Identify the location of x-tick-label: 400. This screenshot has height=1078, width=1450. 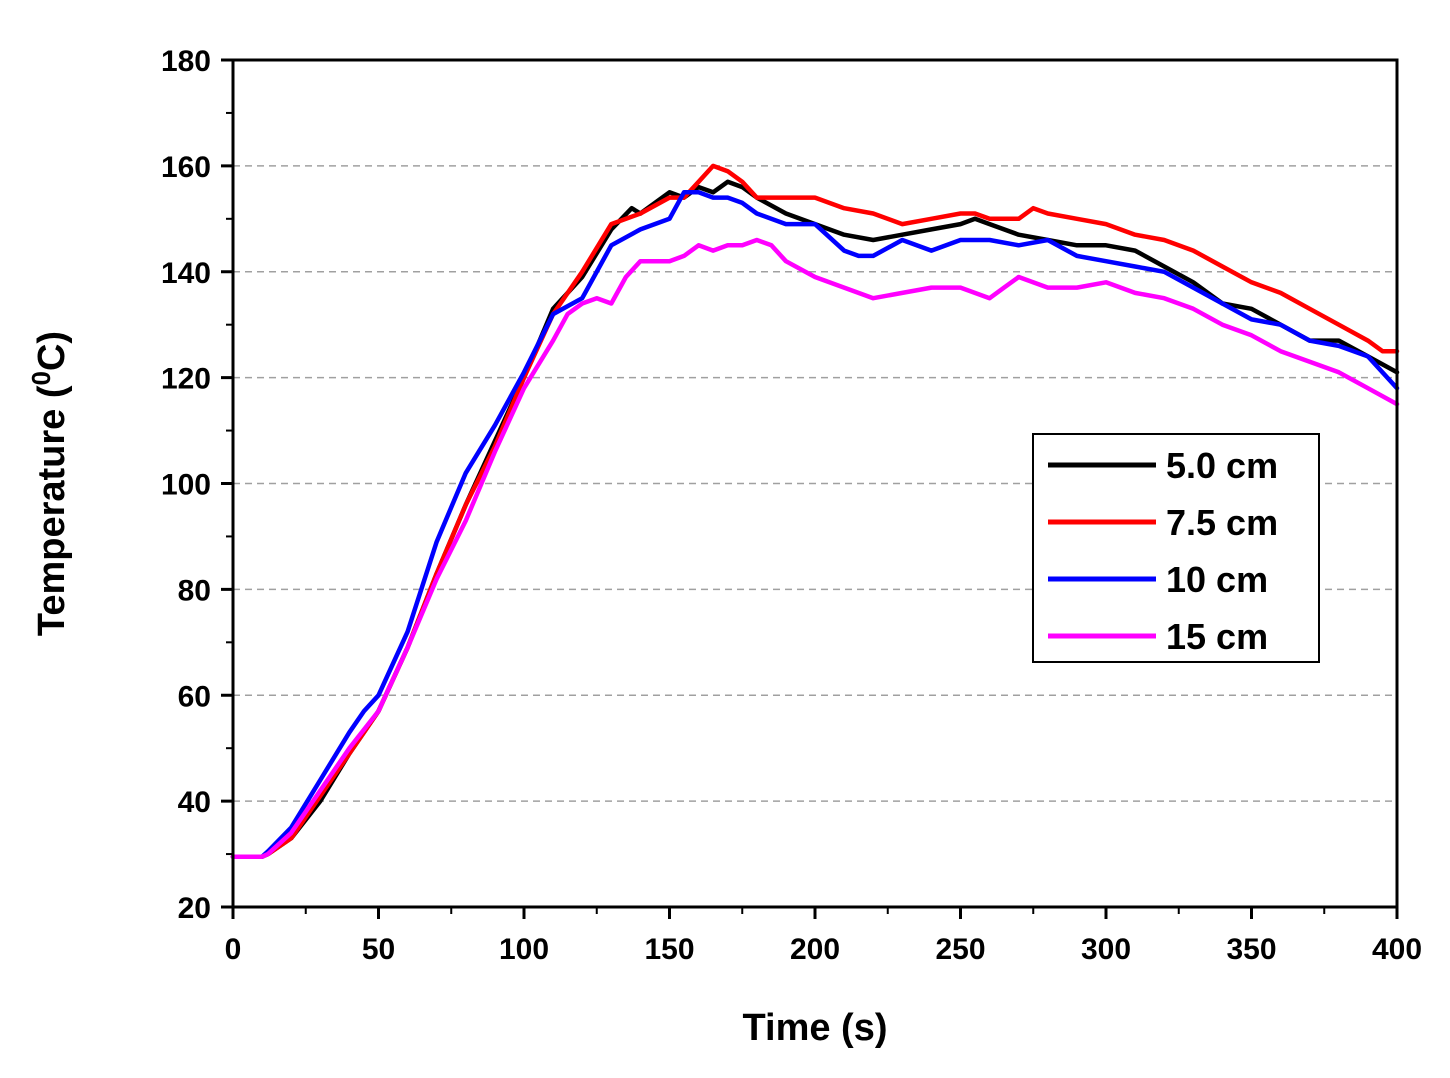
(1397, 949).